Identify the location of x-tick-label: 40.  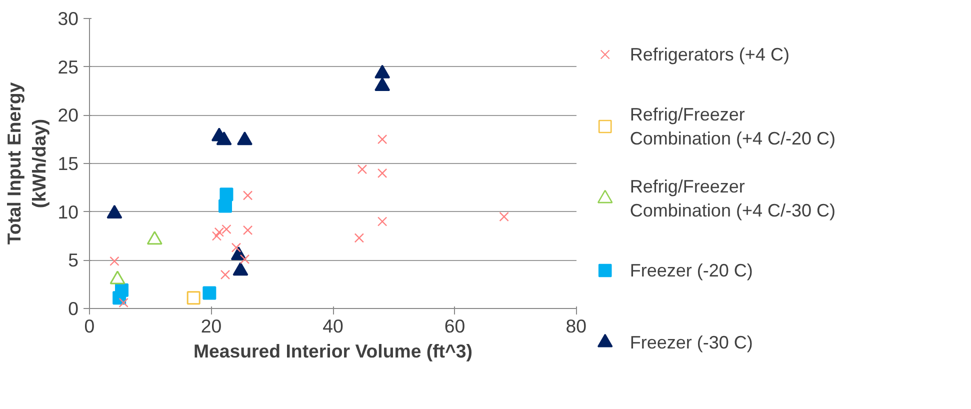
(333, 326).